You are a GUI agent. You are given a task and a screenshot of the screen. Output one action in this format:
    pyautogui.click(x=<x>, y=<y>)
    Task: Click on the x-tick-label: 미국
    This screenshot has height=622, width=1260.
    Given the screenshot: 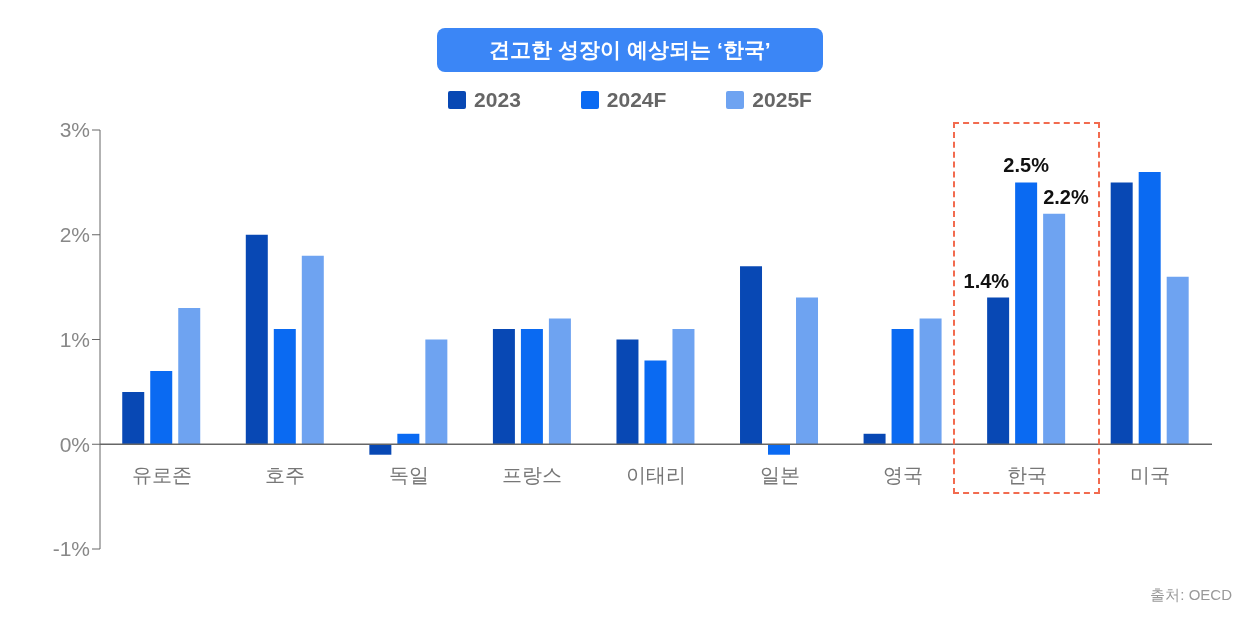 What is the action you would take?
    pyautogui.click(x=1150, y=475)
    